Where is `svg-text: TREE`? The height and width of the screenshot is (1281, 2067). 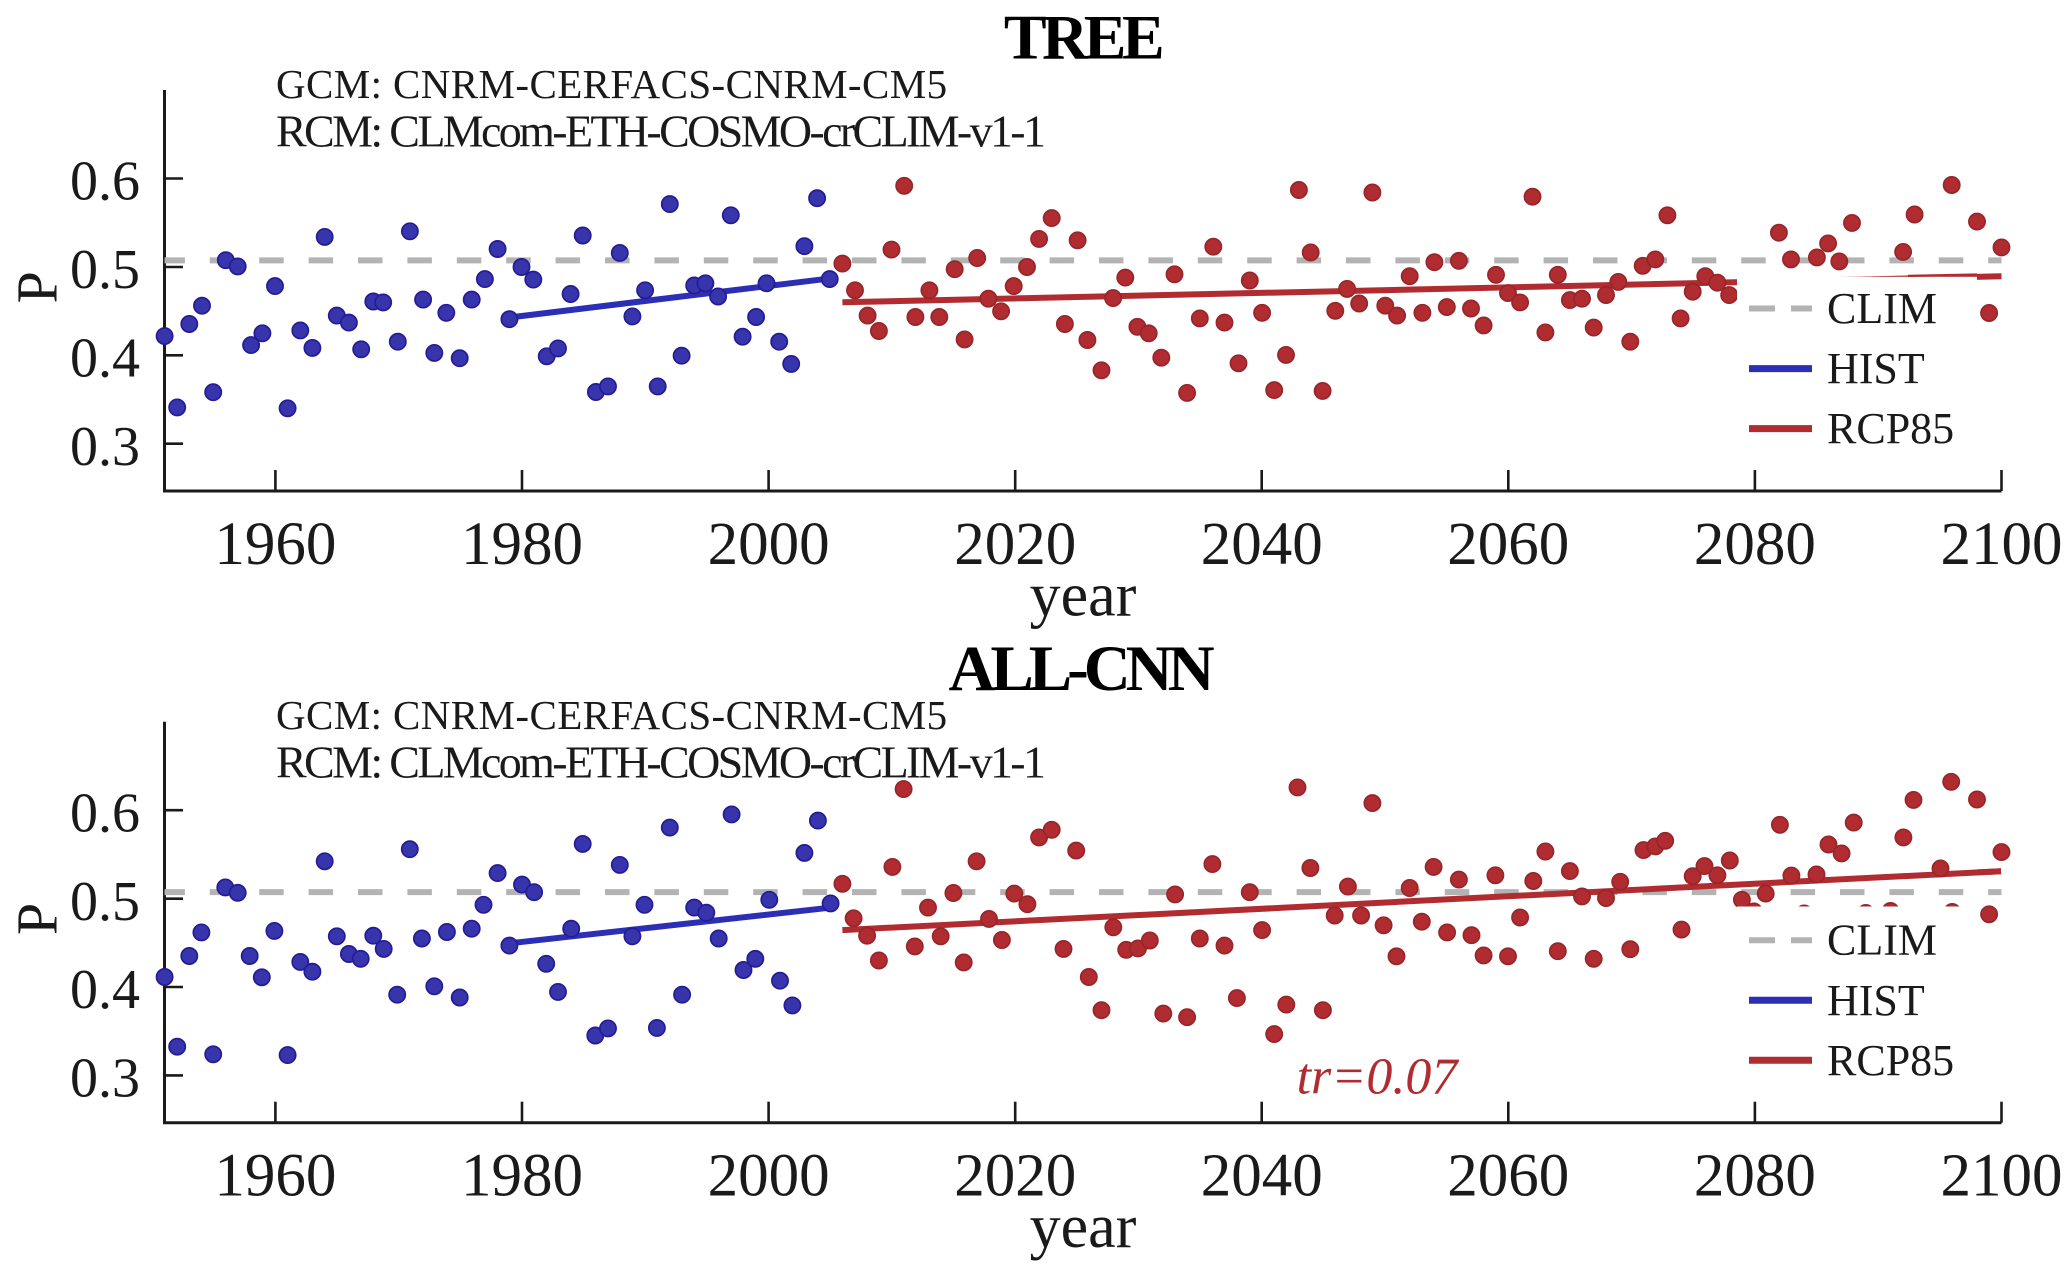 svg-text: TREE is located at coordinates (1083, 37).